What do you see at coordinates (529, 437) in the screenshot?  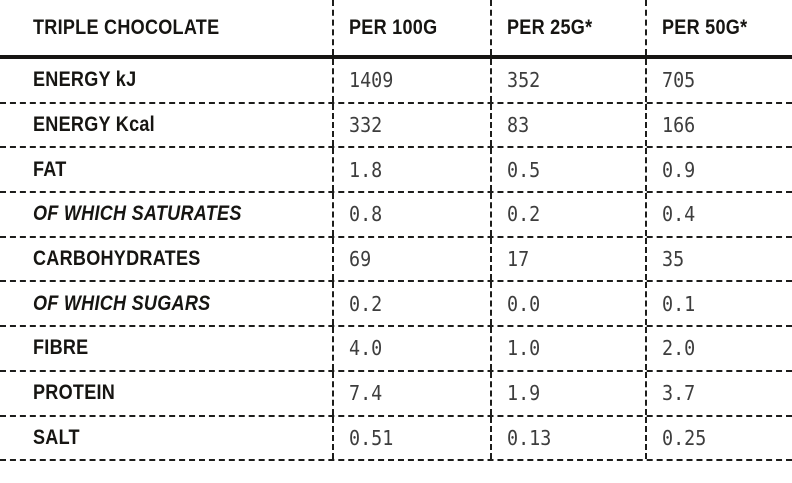 I see `value-per-25g: 0.13` at bounding box center [529, 437].